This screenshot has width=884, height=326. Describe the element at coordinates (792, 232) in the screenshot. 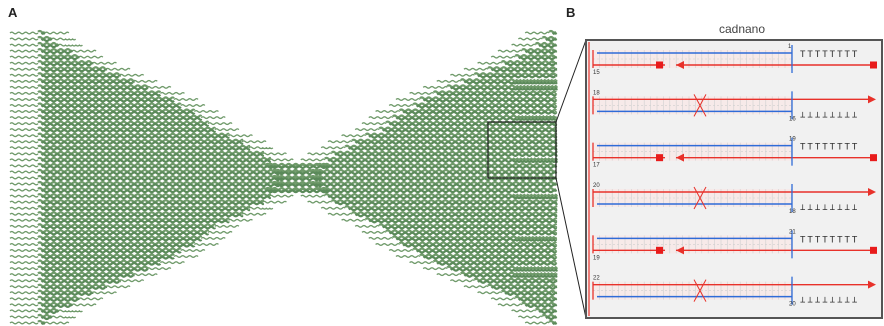

I see `helix-number: 21` at that location.